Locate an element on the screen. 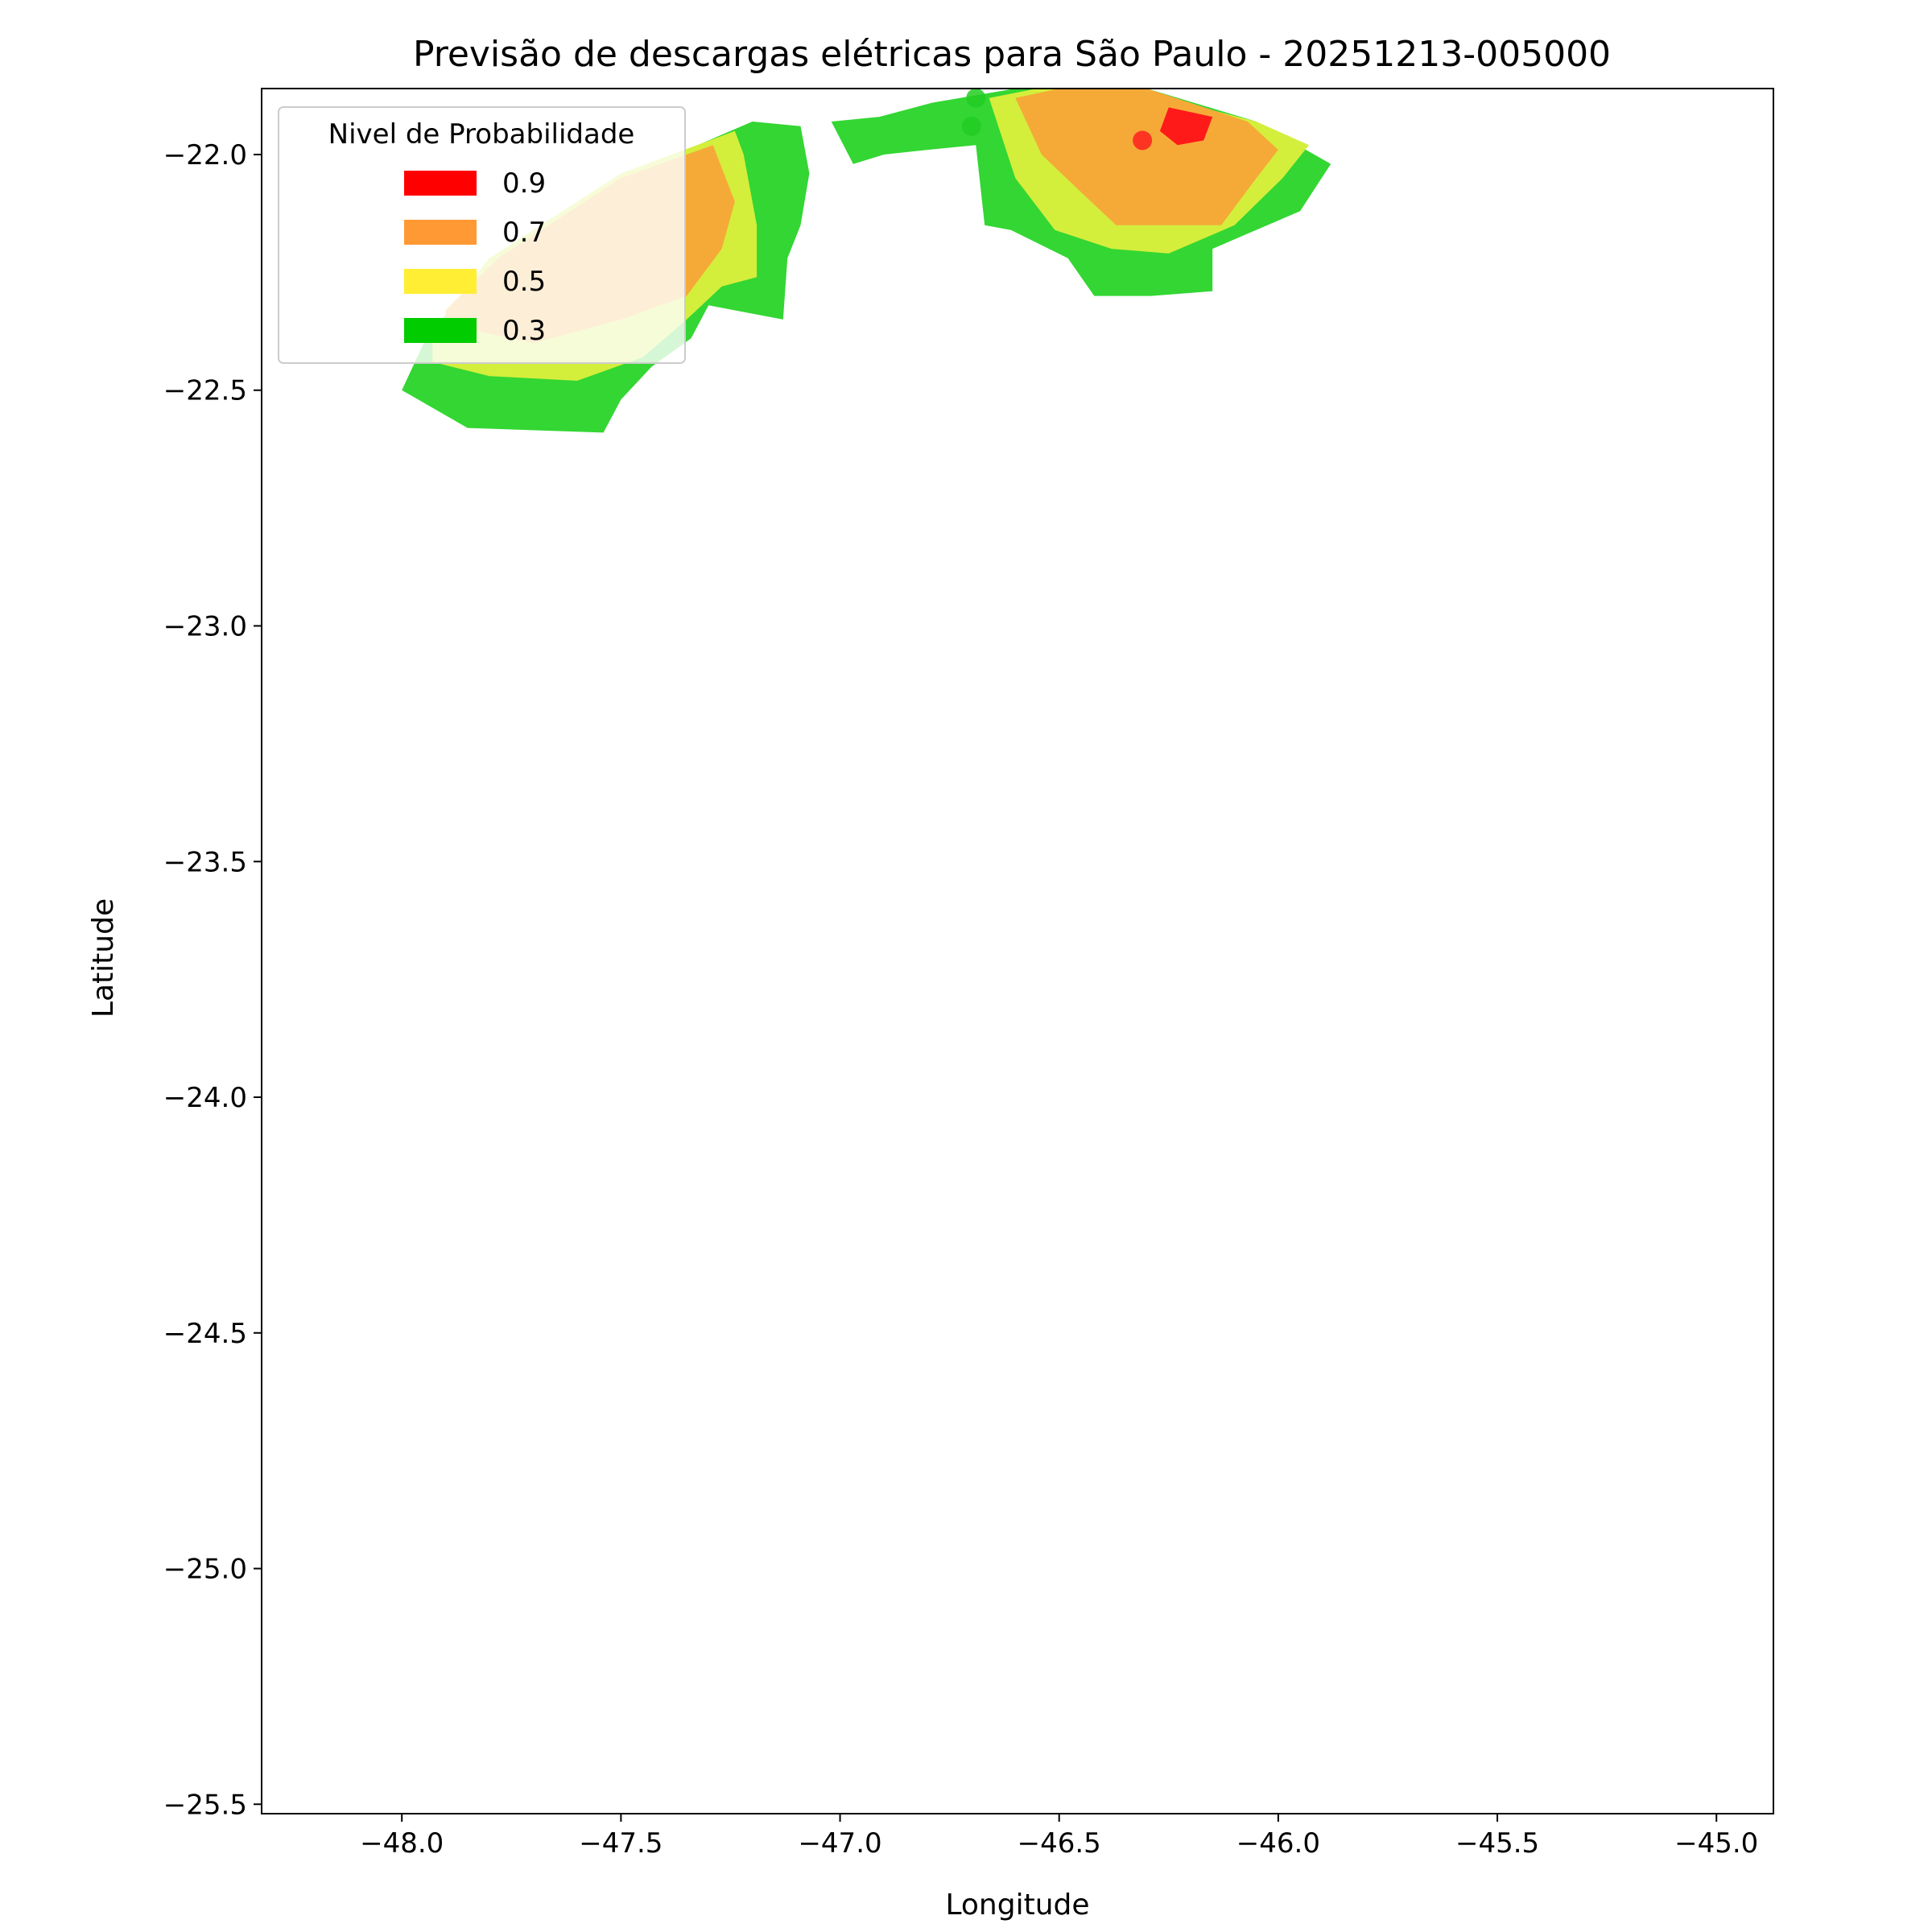 The image size is (1932, 1932). x-tick-label: −48.0 is located at coordinates (402, 1844).